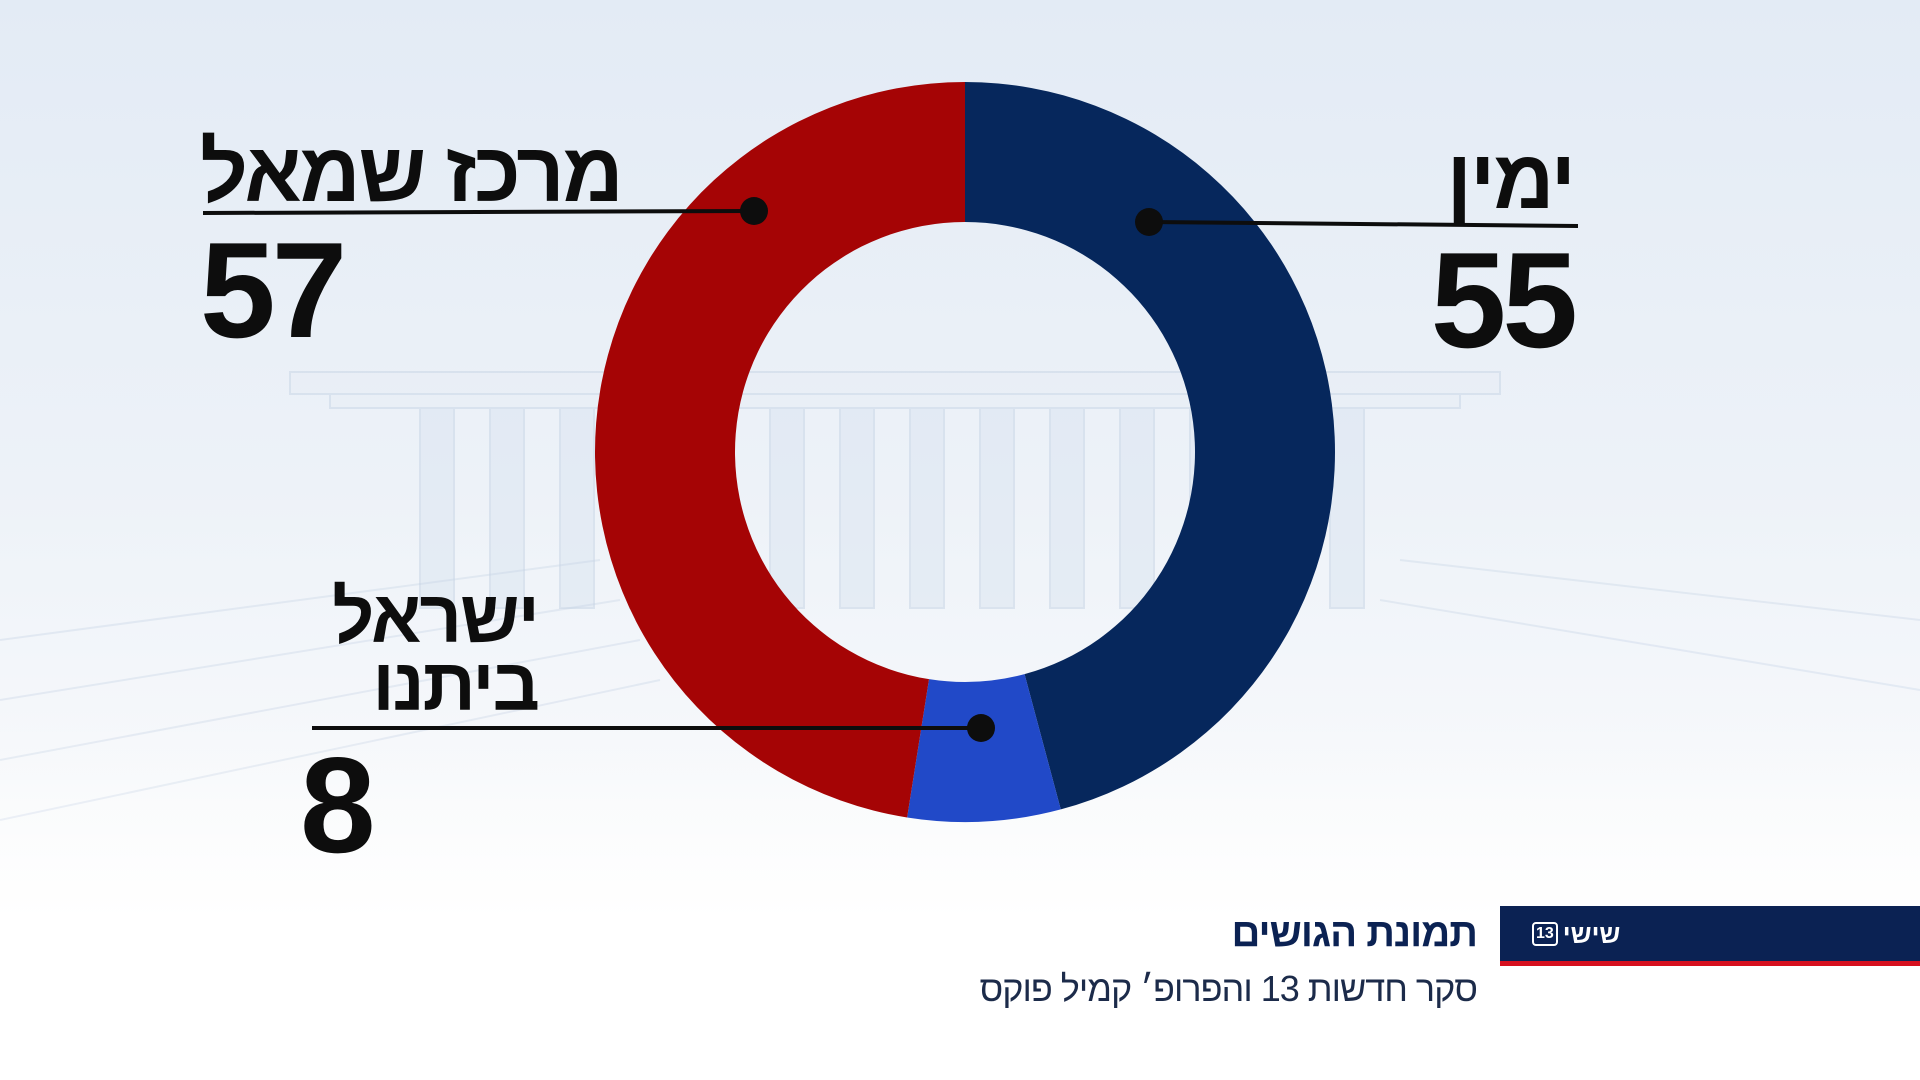  What do you see at coordinates (436, 616) in the screenshot?
I see `segment-label-bottom-line-1: ישראל` at bounding box center [436, 616].